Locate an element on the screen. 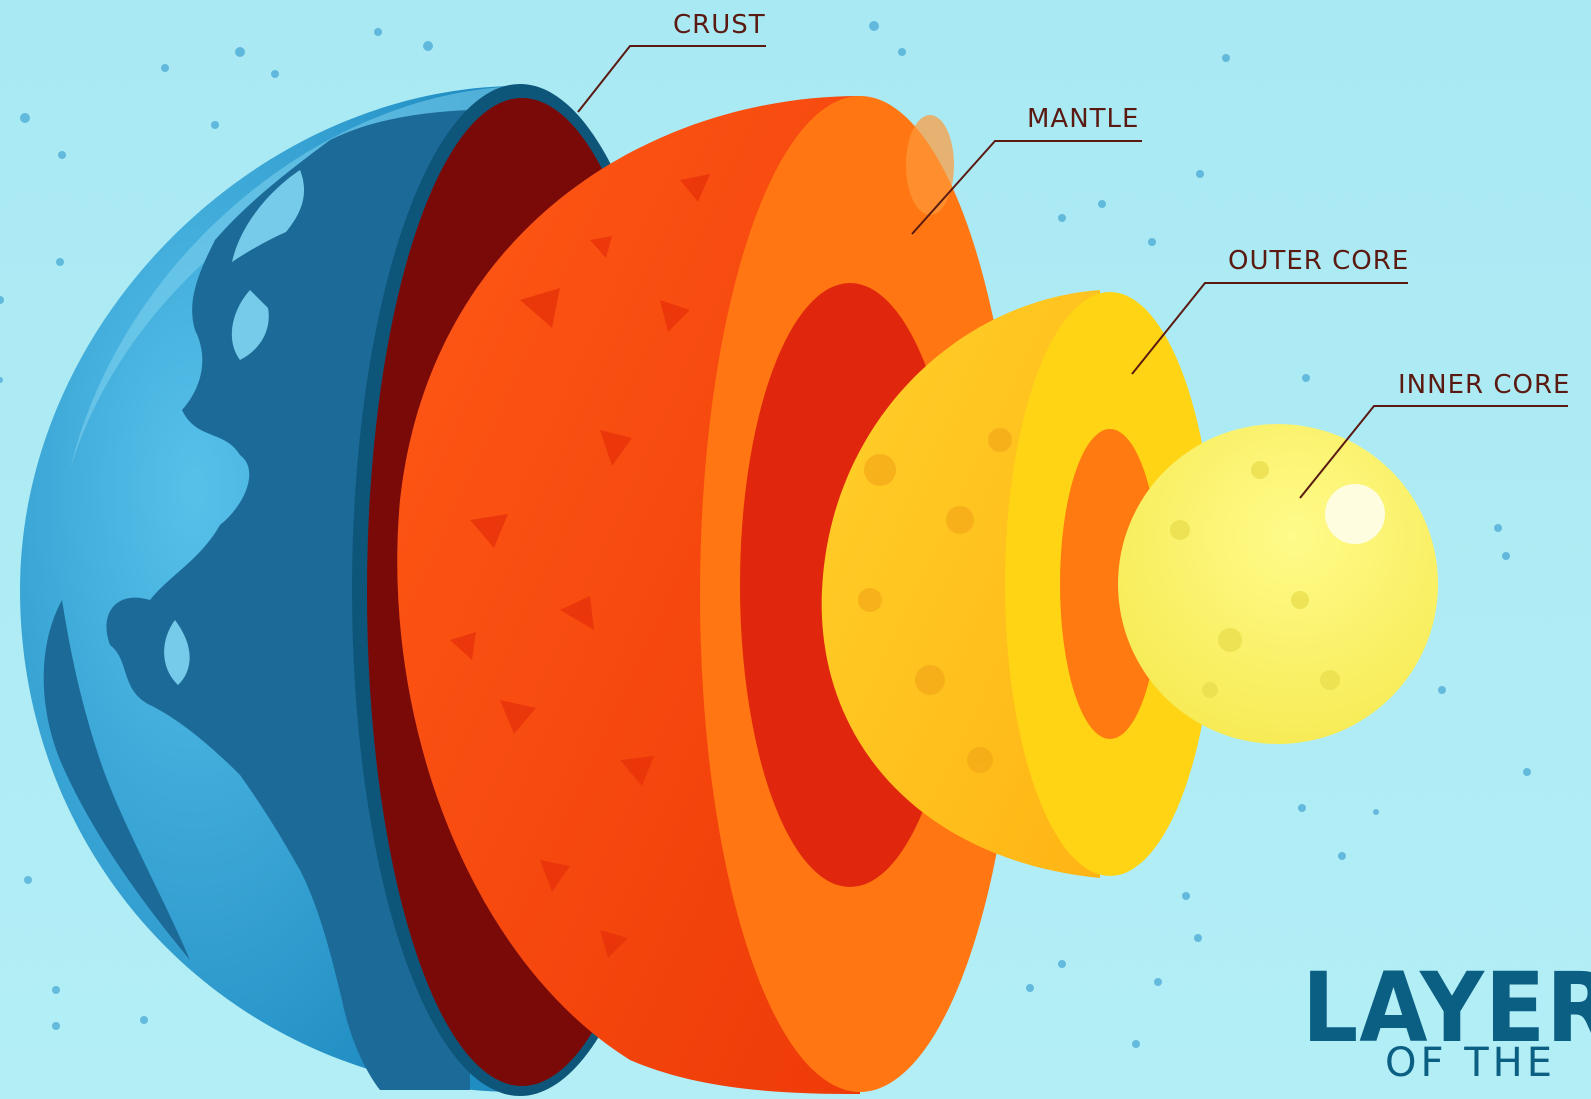  mantle-leader-line is located at coordinates (1026, 187).